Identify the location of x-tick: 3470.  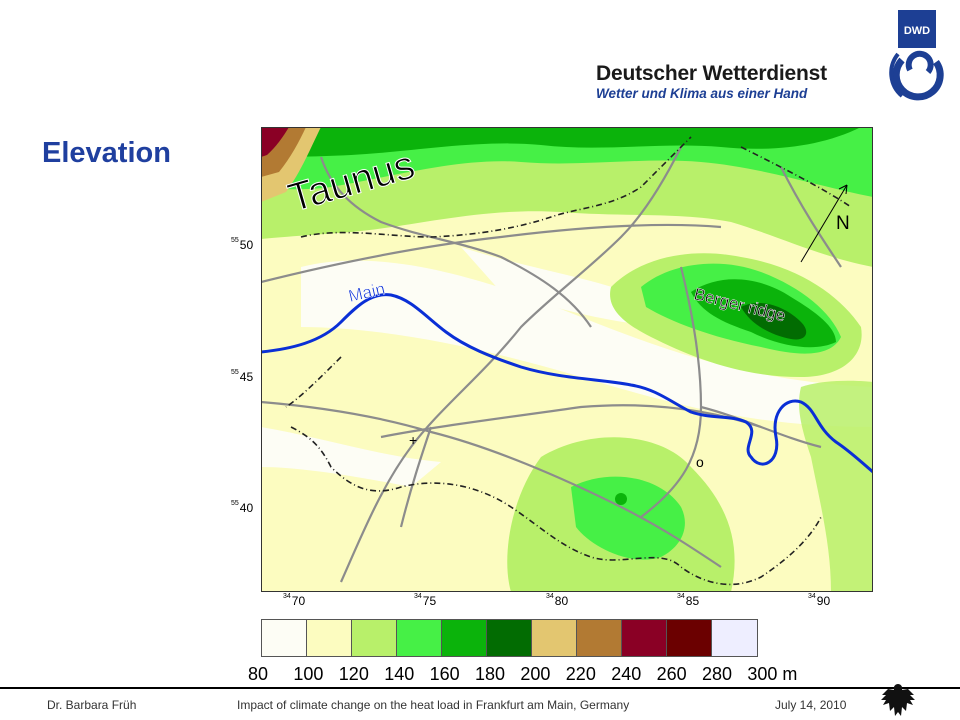
(294, 600).